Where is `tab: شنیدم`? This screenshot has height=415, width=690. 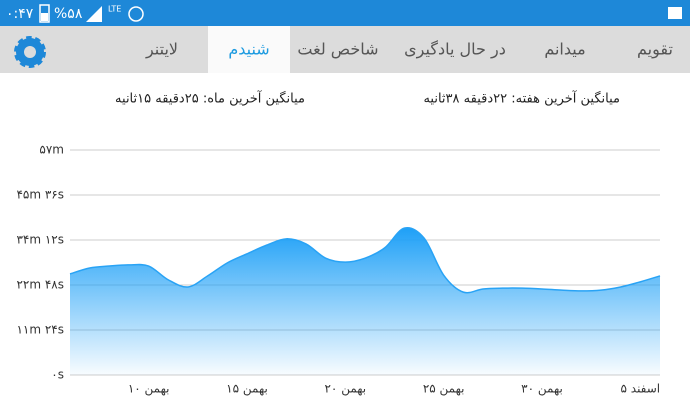 tab: شنیدم is located at coordinates (248, 49).